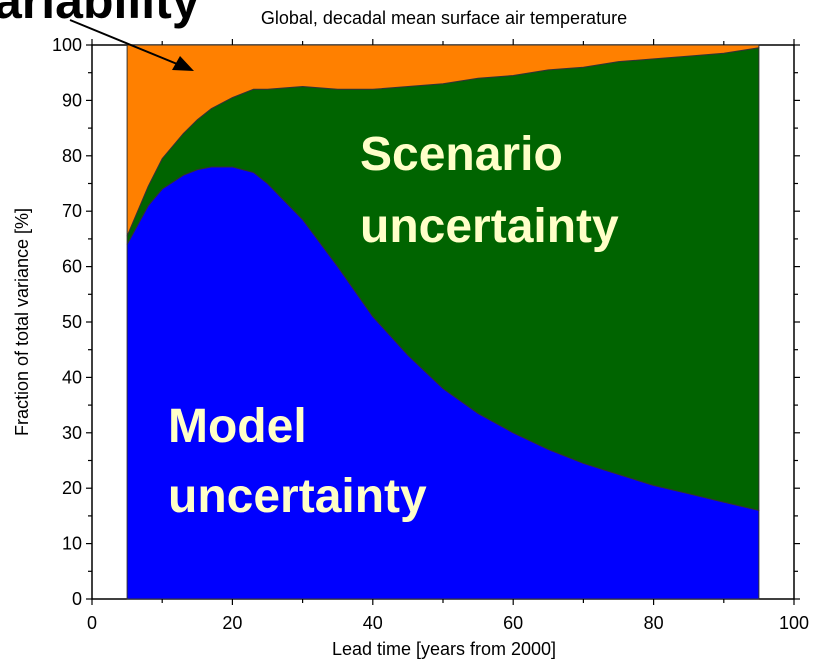 The height and width of the screenshot is (664, 815). Describe the element at coordinates (72, 544) in the screenshot. I see `y-tick-label: 10` at that location.